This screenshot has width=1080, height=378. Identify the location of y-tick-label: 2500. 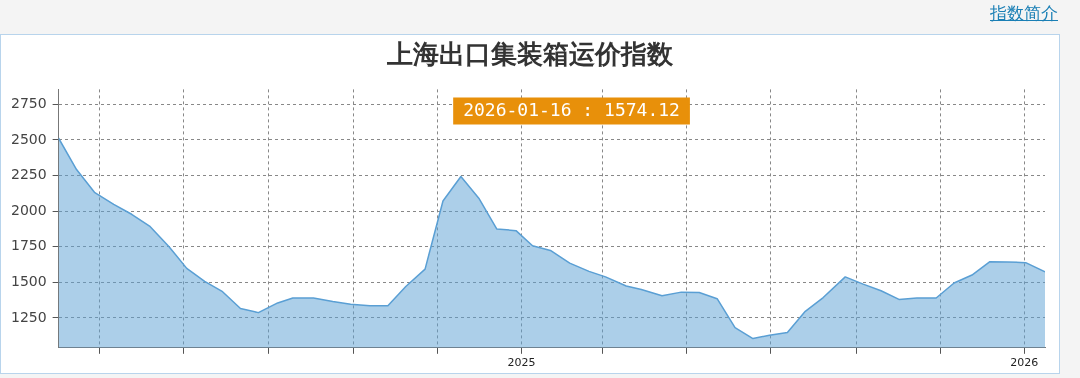
(28, 138).